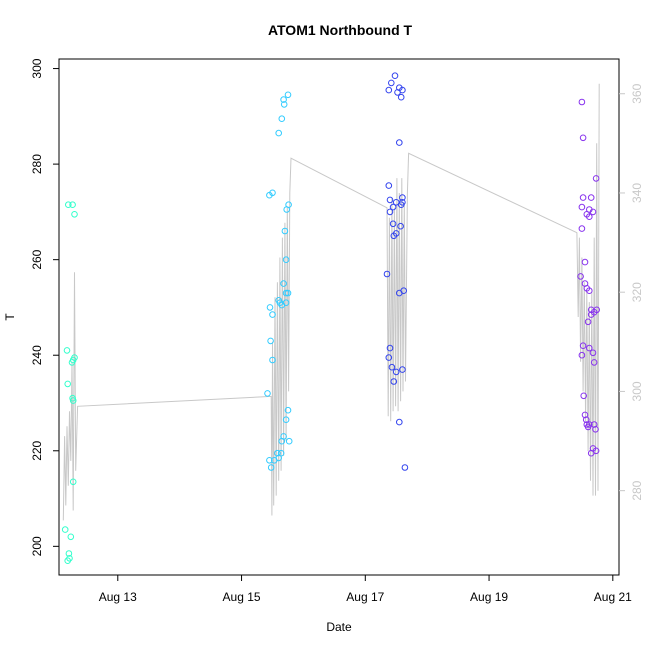 This screenshot has width=650, height=650. I want to click on y-tick-label: 240, so click(37, 355).